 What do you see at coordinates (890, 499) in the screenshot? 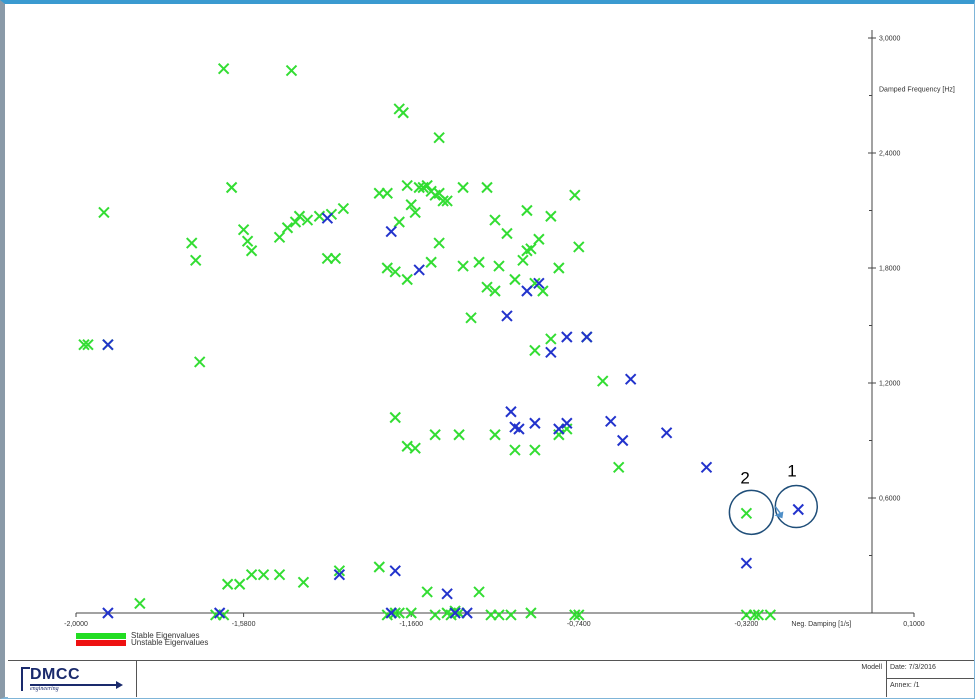
I see `y-tick-label: 0,6000` at bounding box center [890, 499].